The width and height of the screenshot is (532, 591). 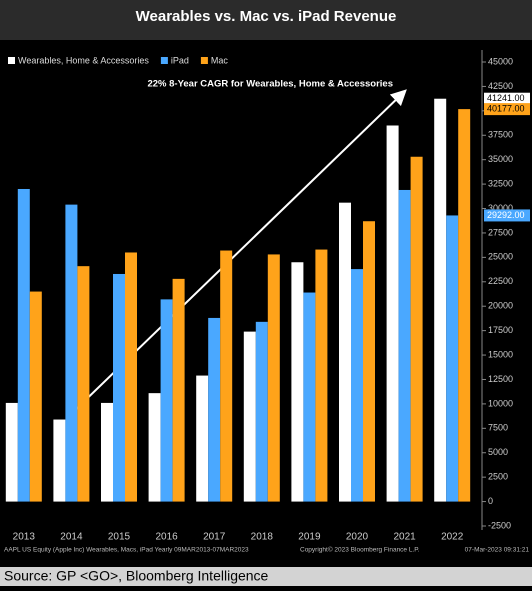 I want to click on legend-label: iPad, so click(x=180, y=60).